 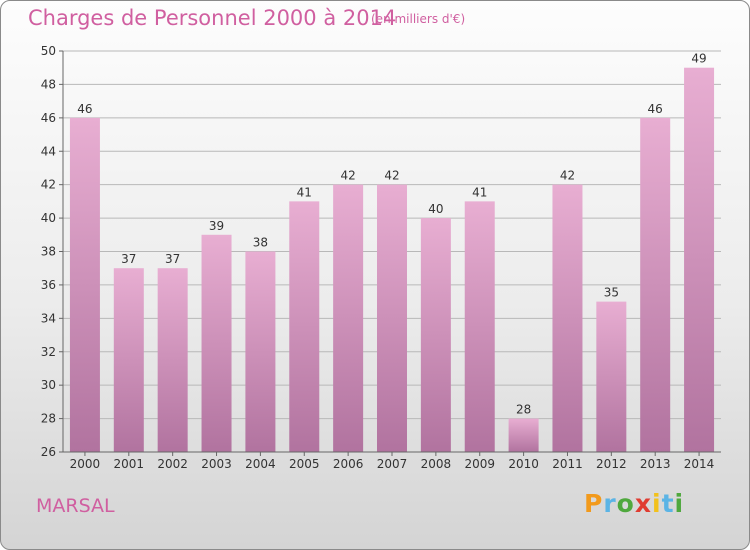 I want to click on x-tick-label: 2005, so click(x=304, y=464).